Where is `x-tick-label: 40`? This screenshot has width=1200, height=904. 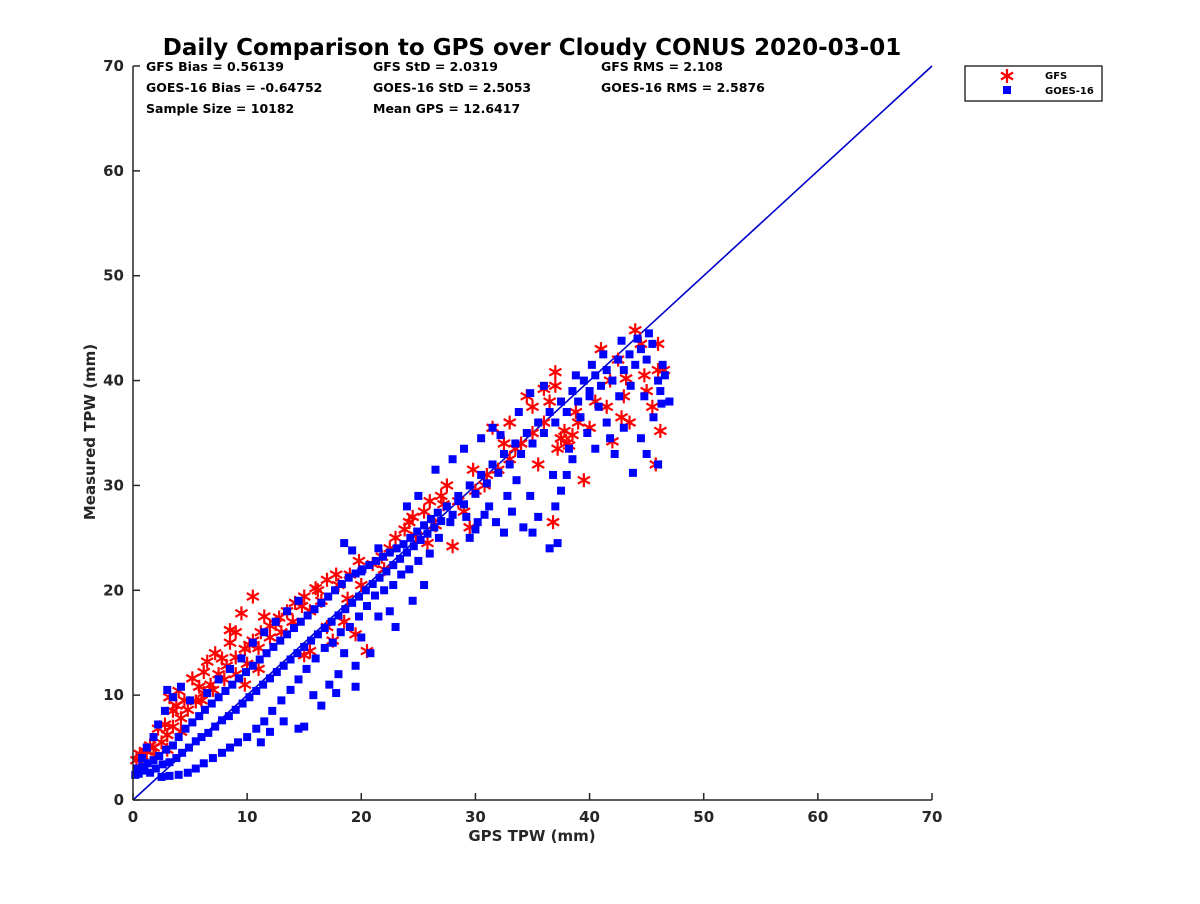 x-tick-label: 40 is located at coordinates (589, 817).